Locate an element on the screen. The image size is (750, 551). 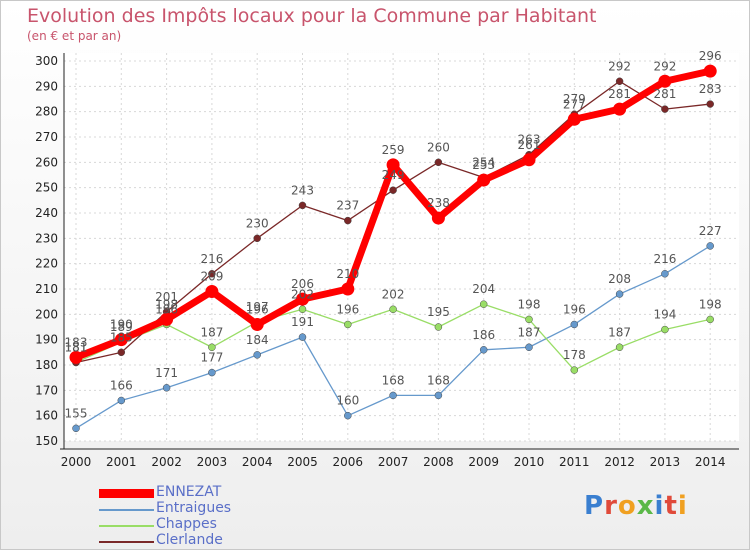
data-label-ennezat: 261 is located at coordinates (529, 145).